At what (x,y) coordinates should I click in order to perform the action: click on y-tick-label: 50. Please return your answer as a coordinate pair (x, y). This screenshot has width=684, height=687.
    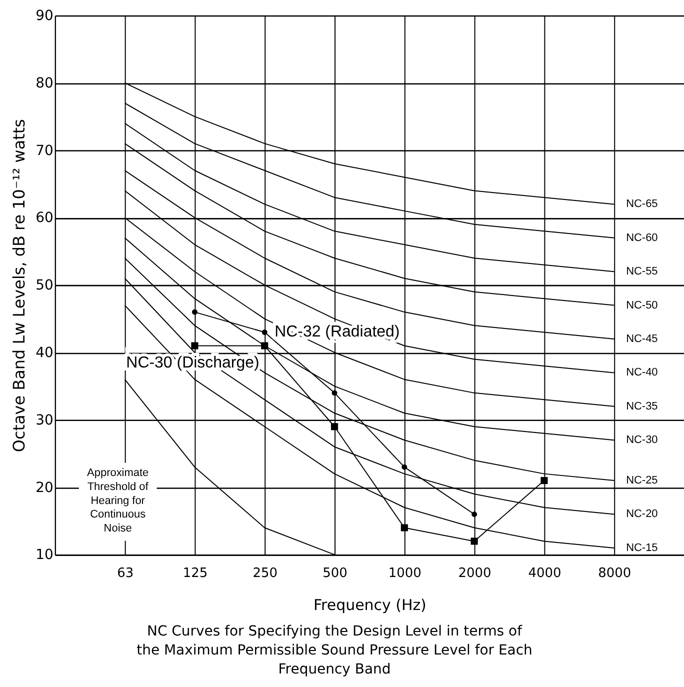
    Looking at the image, I should click on (45, 286).